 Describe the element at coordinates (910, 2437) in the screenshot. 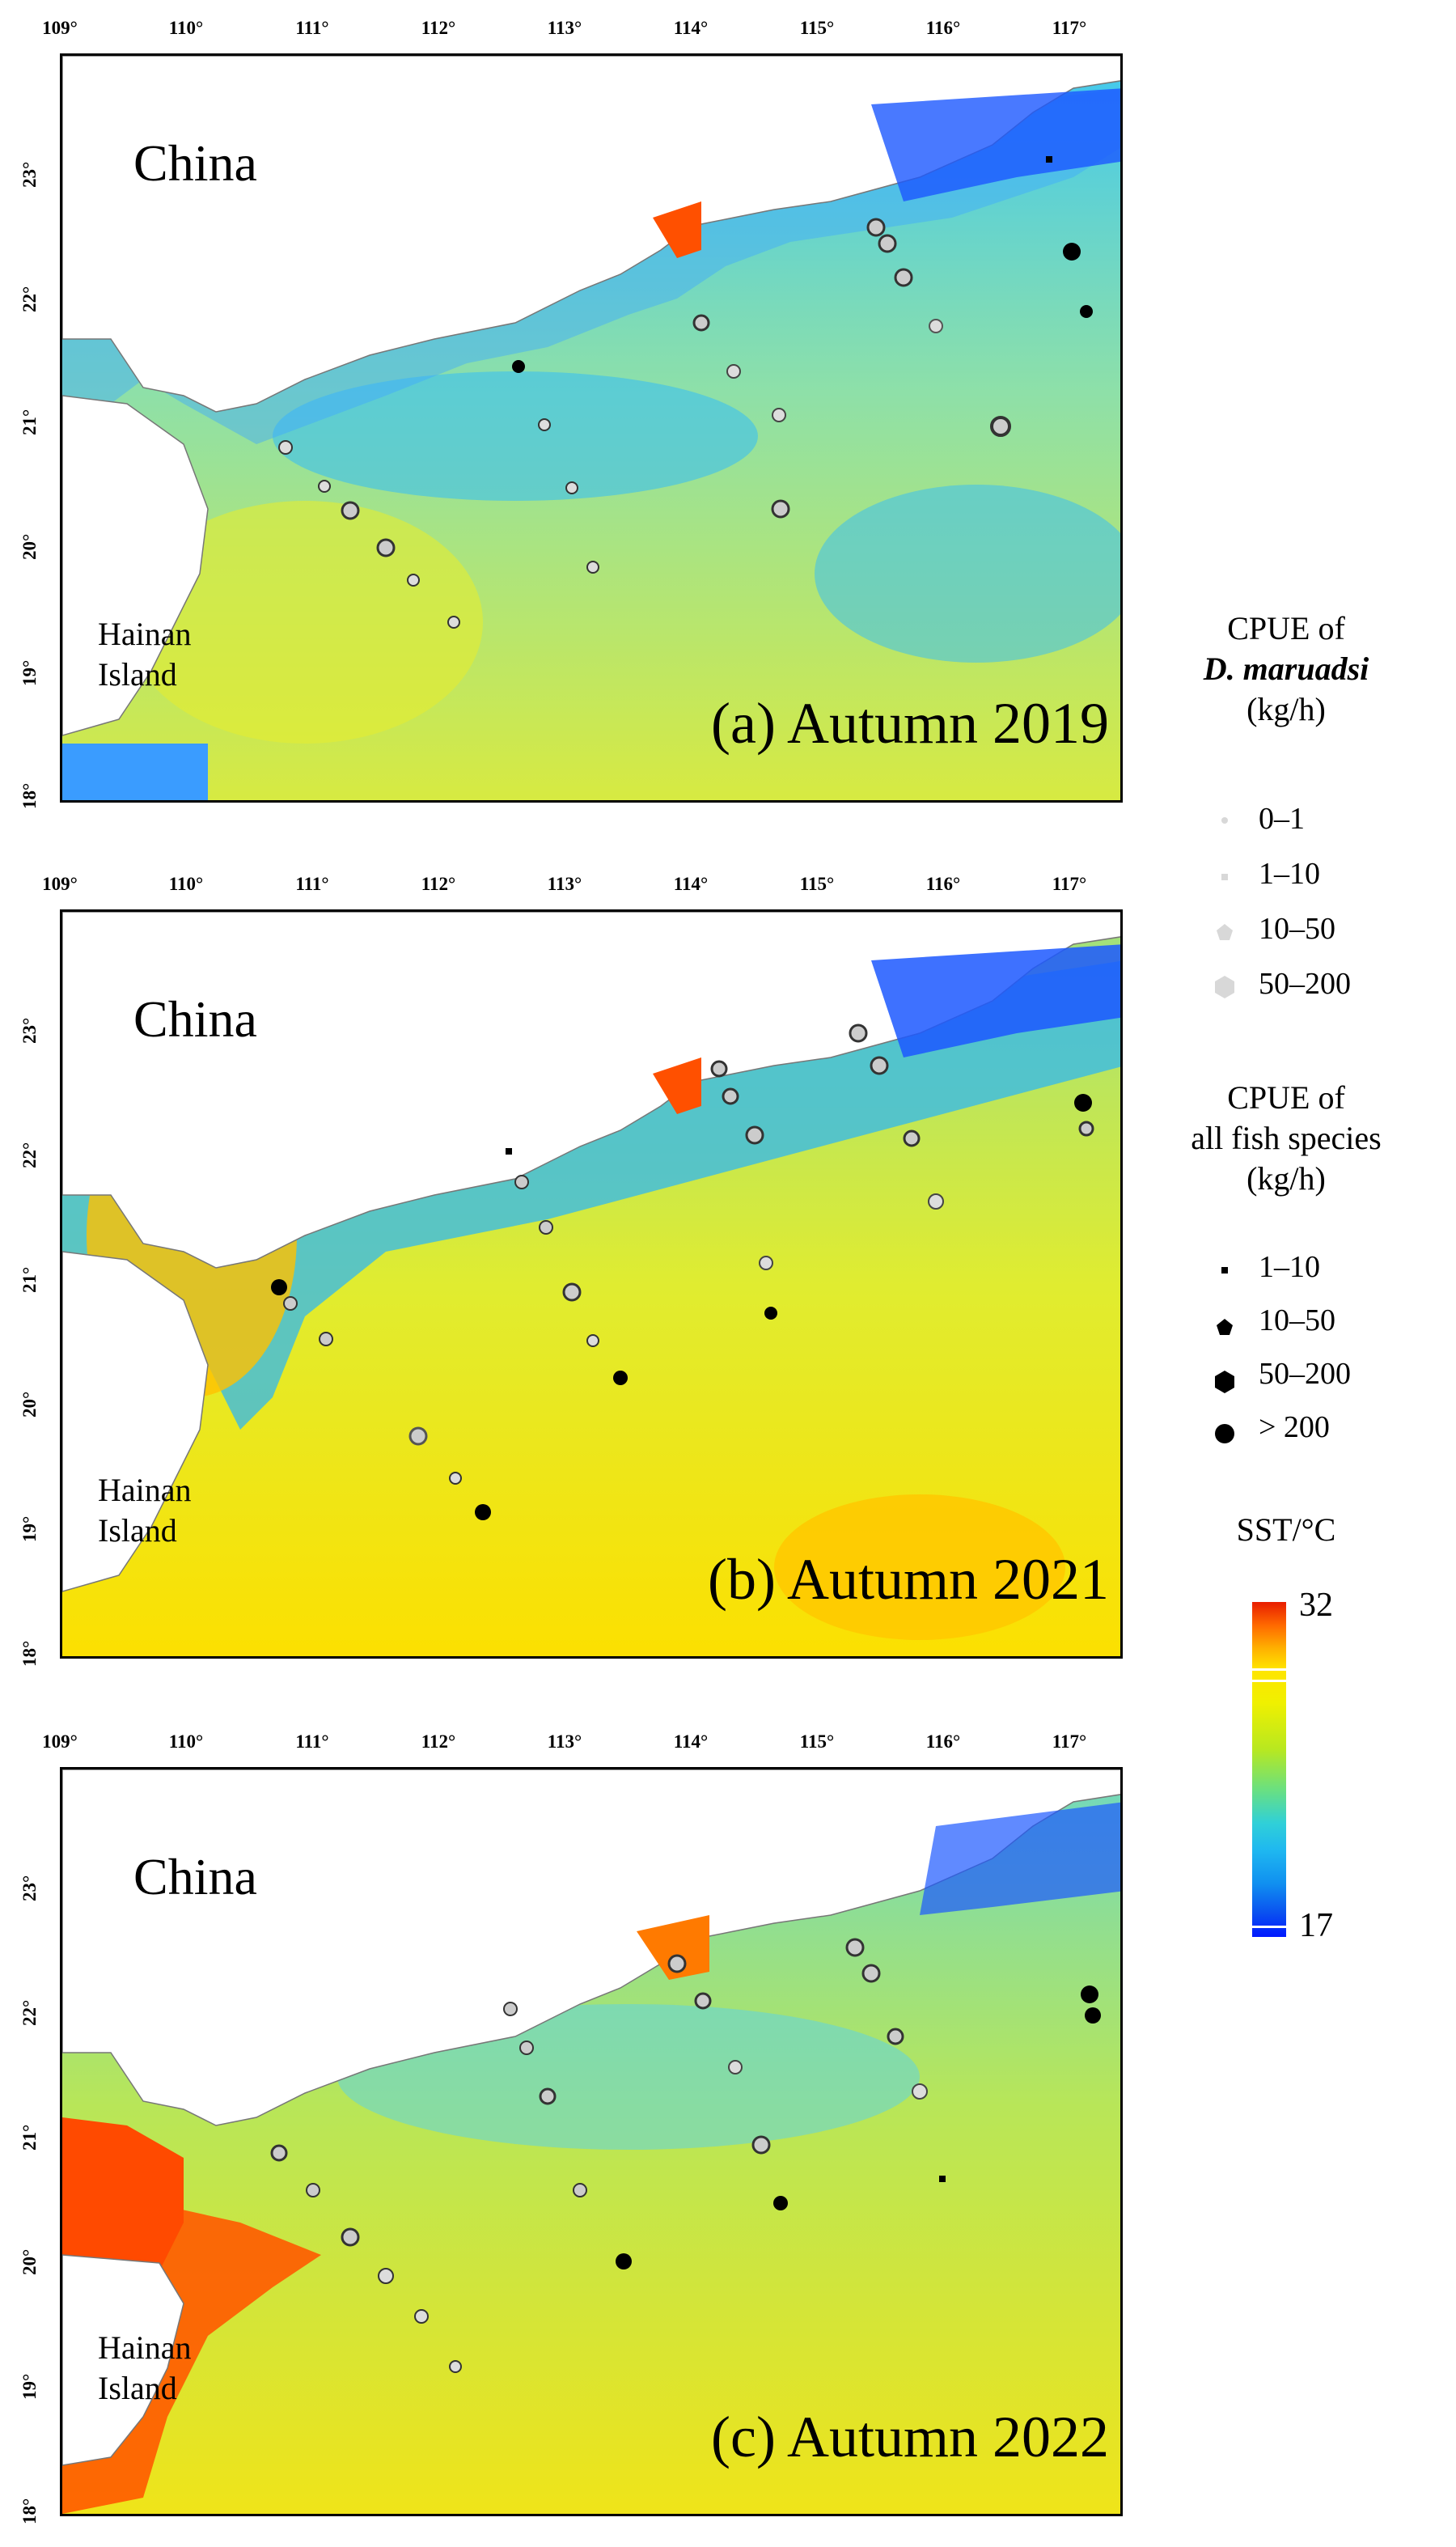

I see `panel-title: (c) Autumn 2022` at that location.